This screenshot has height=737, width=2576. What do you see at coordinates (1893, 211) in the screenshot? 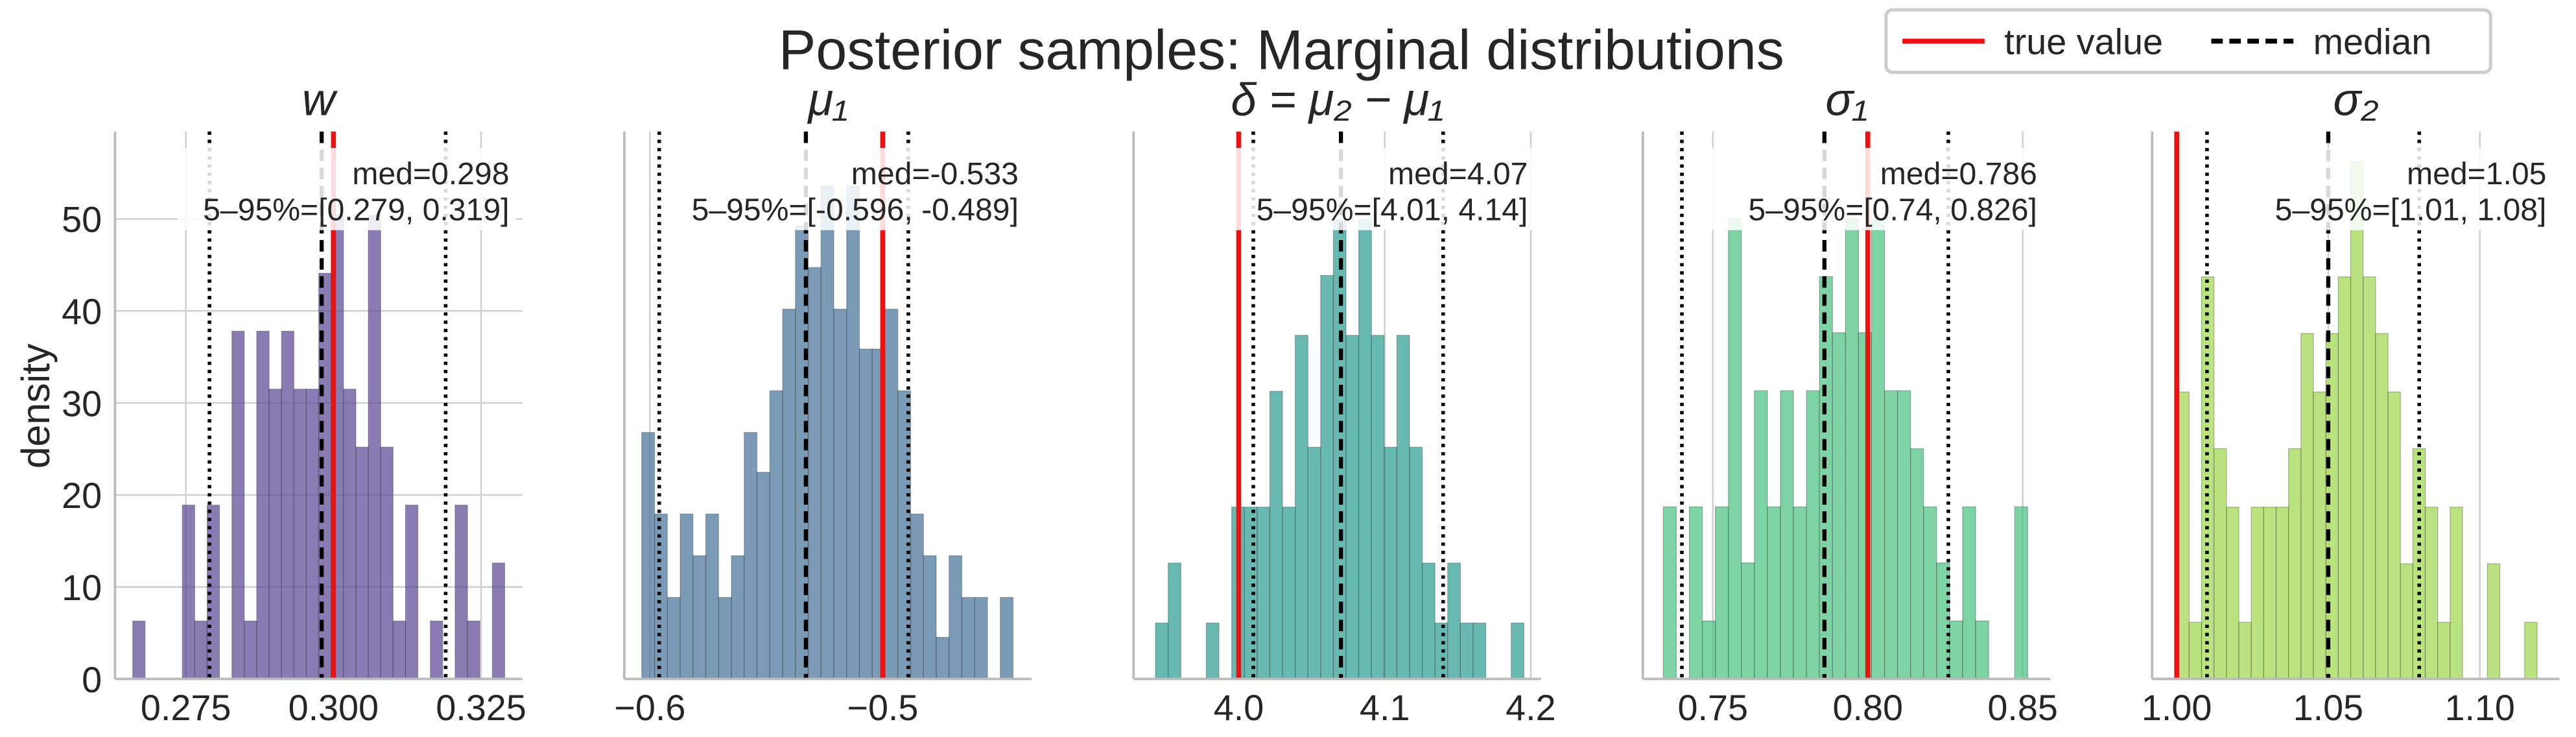
I see `annotation: 5–95%=[0.74, 0.826]` at bounding box center [1893, 211].